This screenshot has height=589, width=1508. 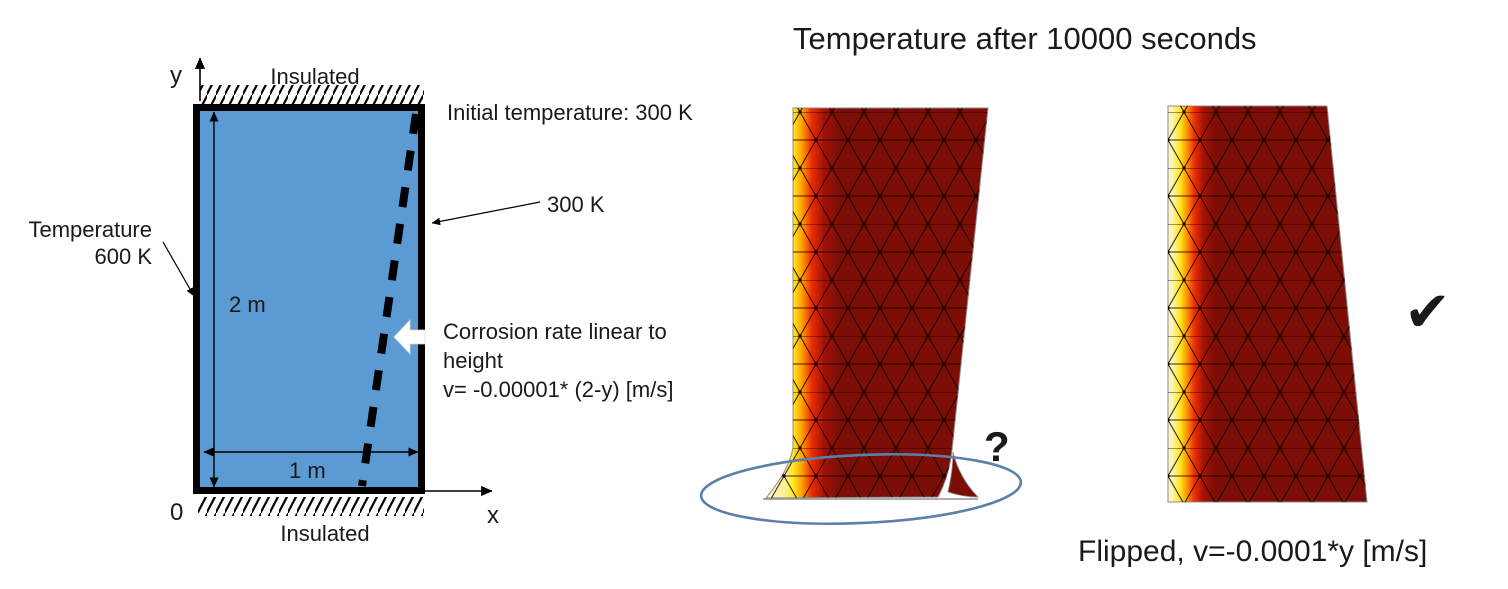 I want to click on mesh-plot-corroded, so click(x=876, y=303).